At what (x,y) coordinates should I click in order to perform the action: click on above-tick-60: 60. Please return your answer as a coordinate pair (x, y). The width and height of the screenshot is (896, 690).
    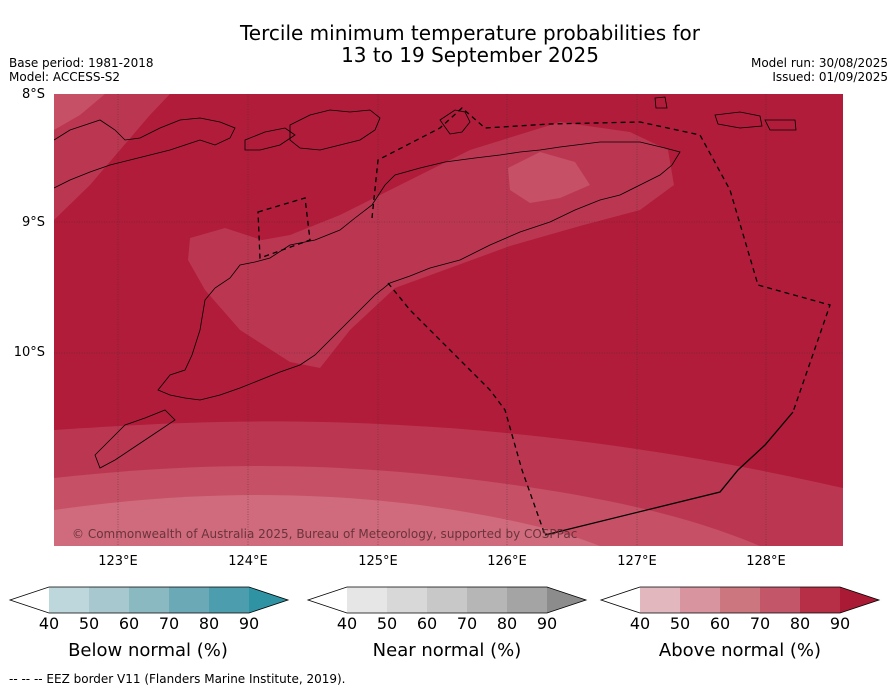
    Looking at the image, I should click on (720, 623).